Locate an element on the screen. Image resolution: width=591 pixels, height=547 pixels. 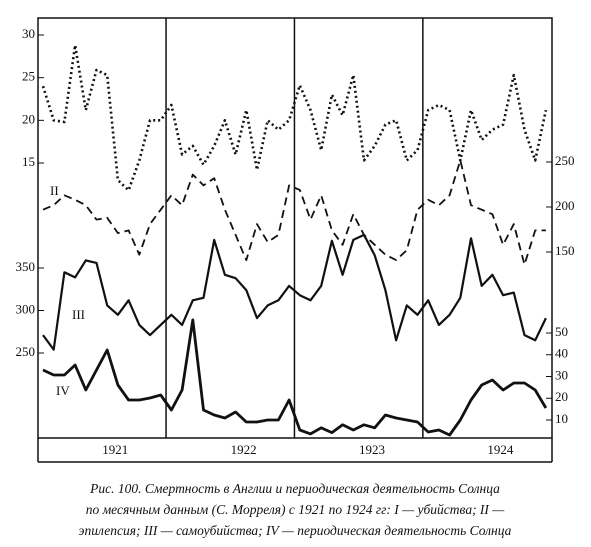
x-tick-label: 1923 is located at coordinates (372, 449).